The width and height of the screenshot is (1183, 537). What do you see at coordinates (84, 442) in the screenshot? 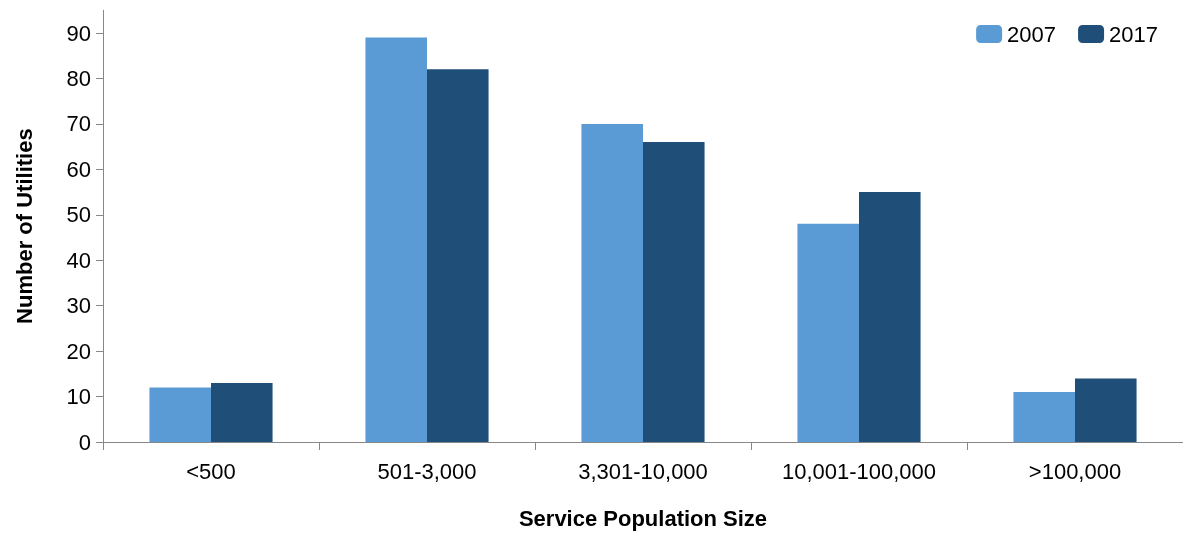
I see `y-tick-label: 0` at bounding box center [84, 442].